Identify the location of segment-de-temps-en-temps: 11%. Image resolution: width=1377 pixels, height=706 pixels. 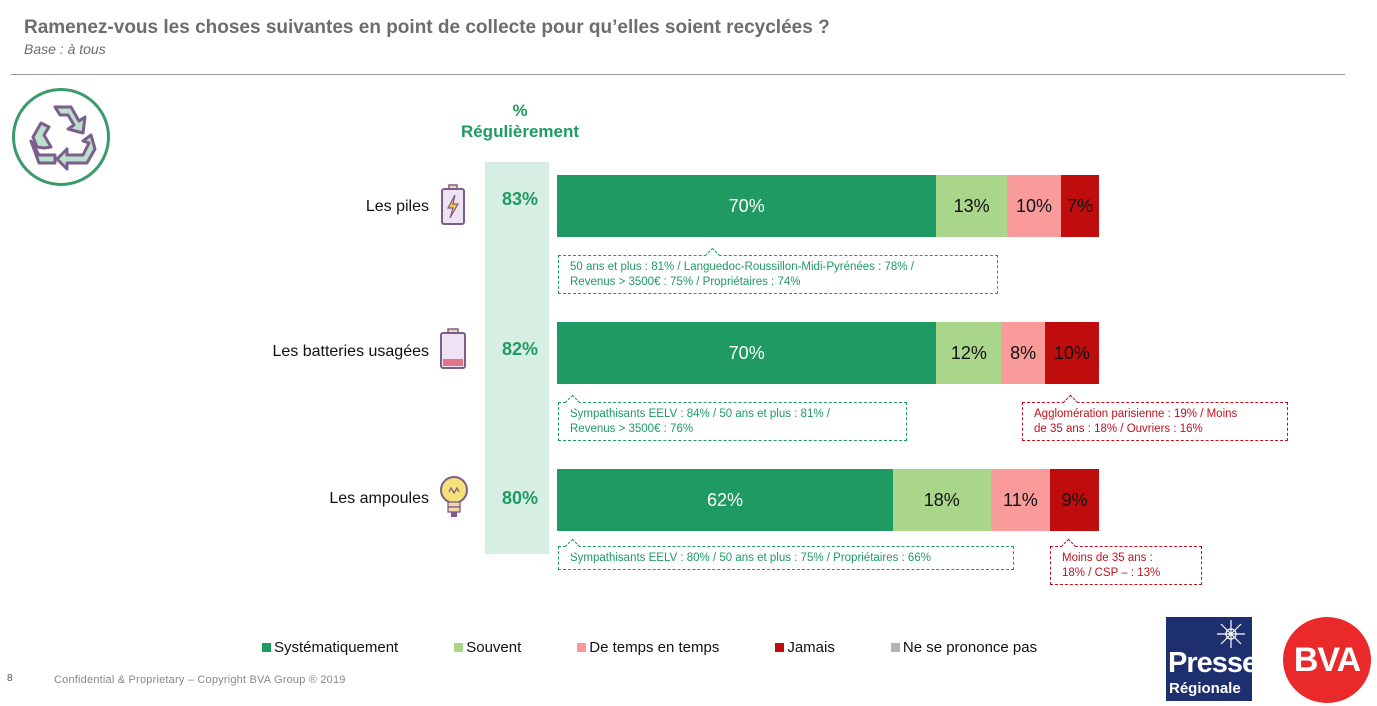
(1020, 500).